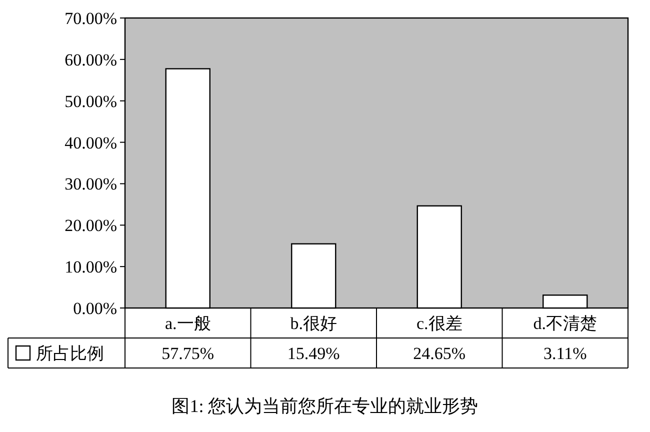 Image resolution: width=650 pixels, height=432 pixels. What do you see at coordinates (188, 353) in the screenshot?
I see `data-label: 57.75%` at bounding box center [188, 353].